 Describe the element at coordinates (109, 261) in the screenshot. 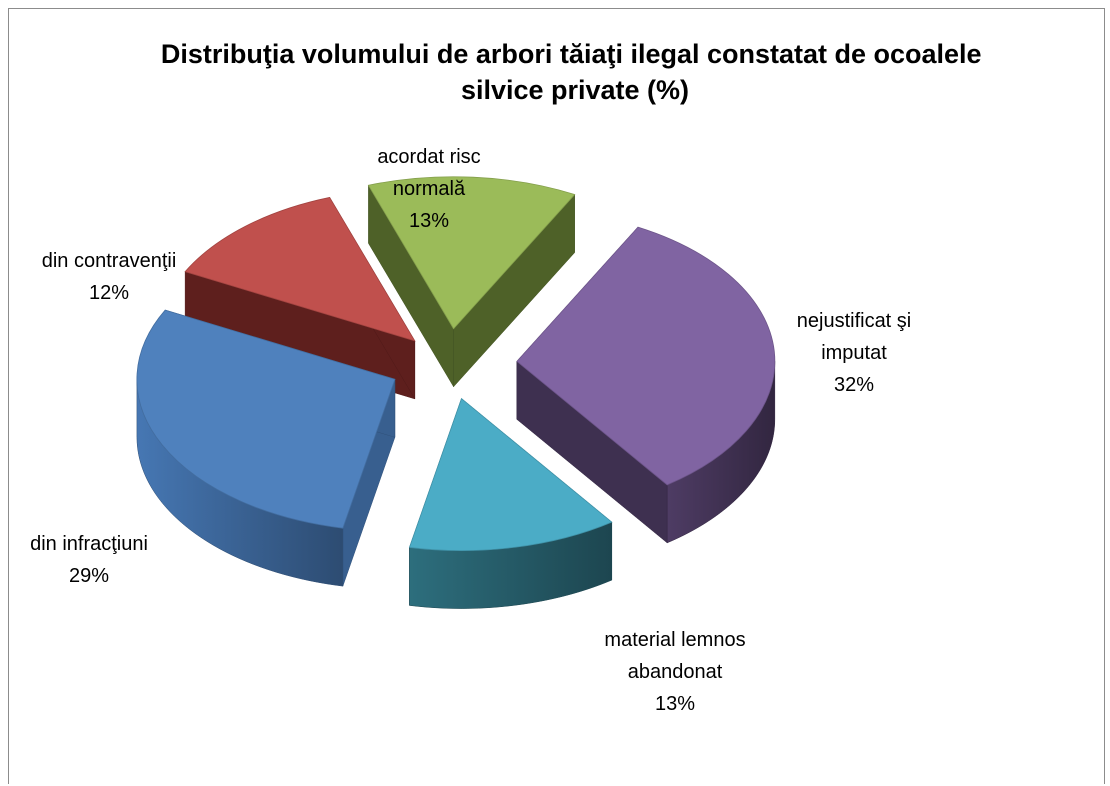

I see `slice-category-label: din contravenţii` at that location.